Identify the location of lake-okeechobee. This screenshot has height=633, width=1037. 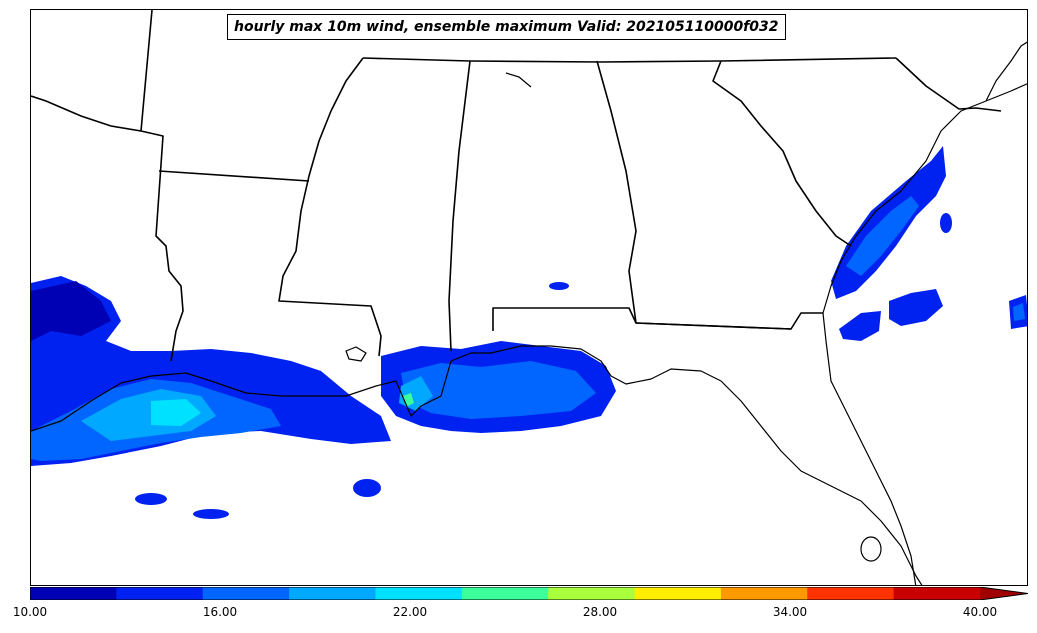
(871, 549).